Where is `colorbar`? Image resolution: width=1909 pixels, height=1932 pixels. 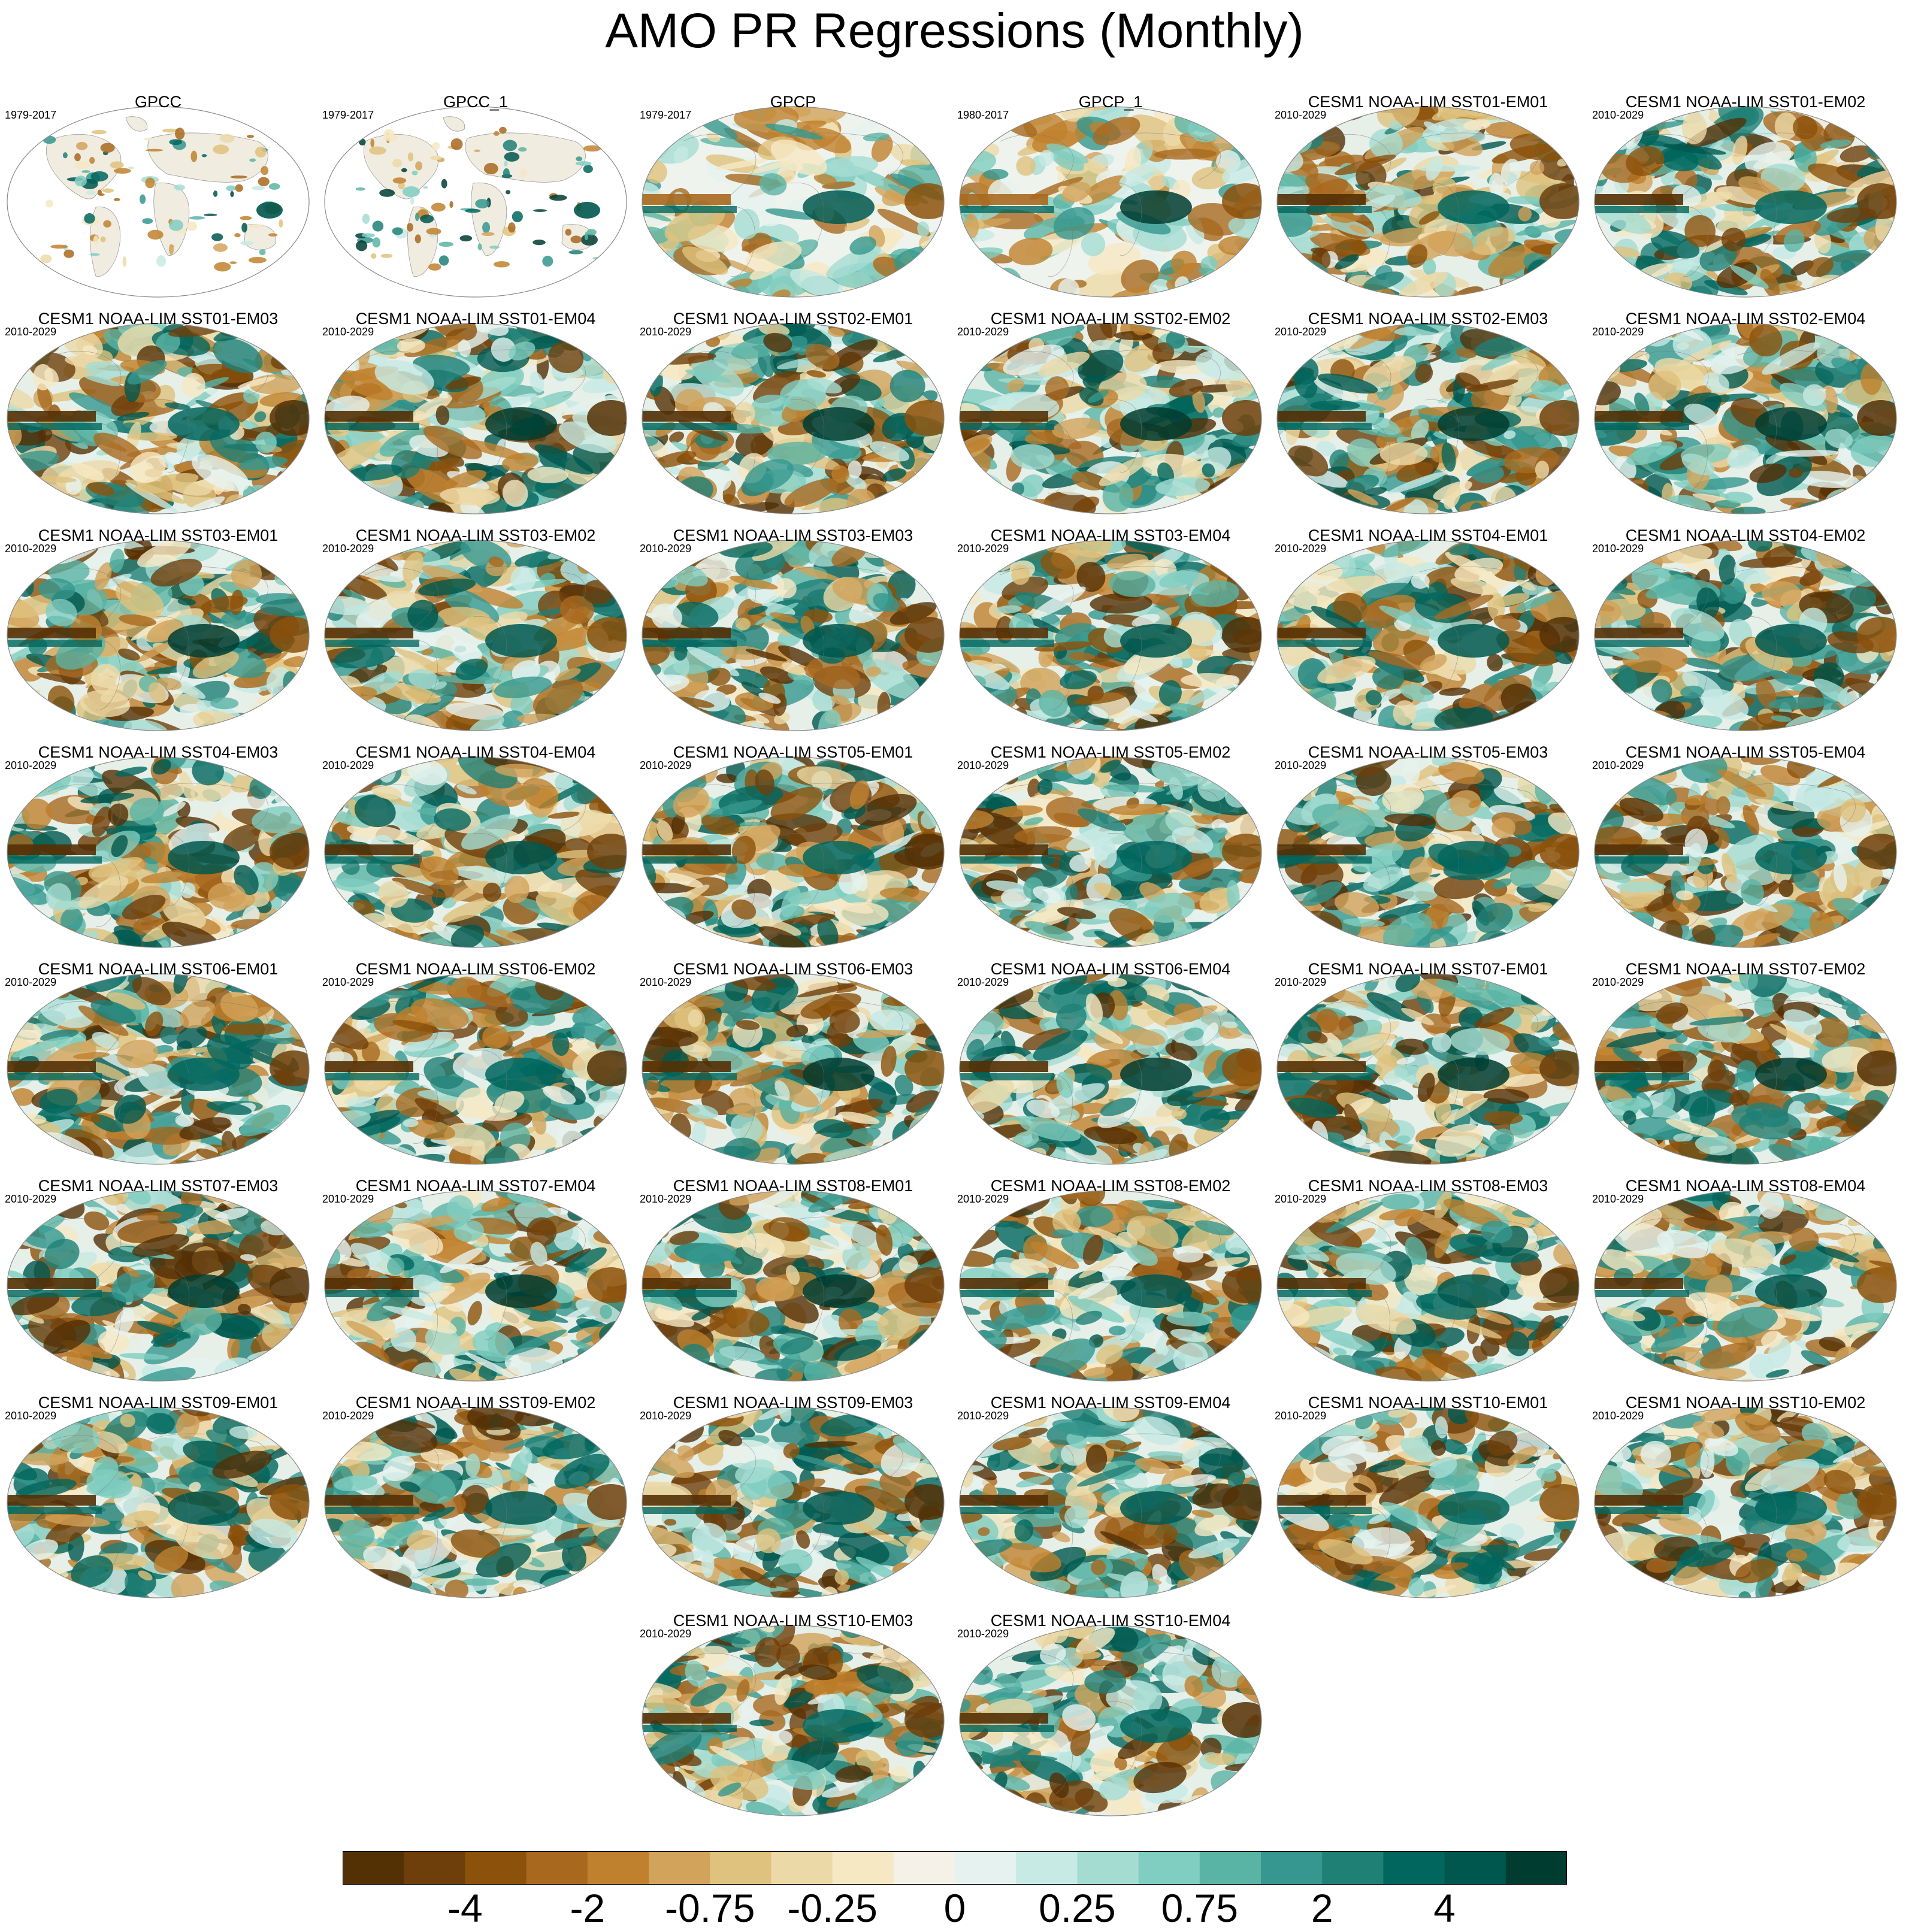
colorbar is located at coordinates (955, 1868).